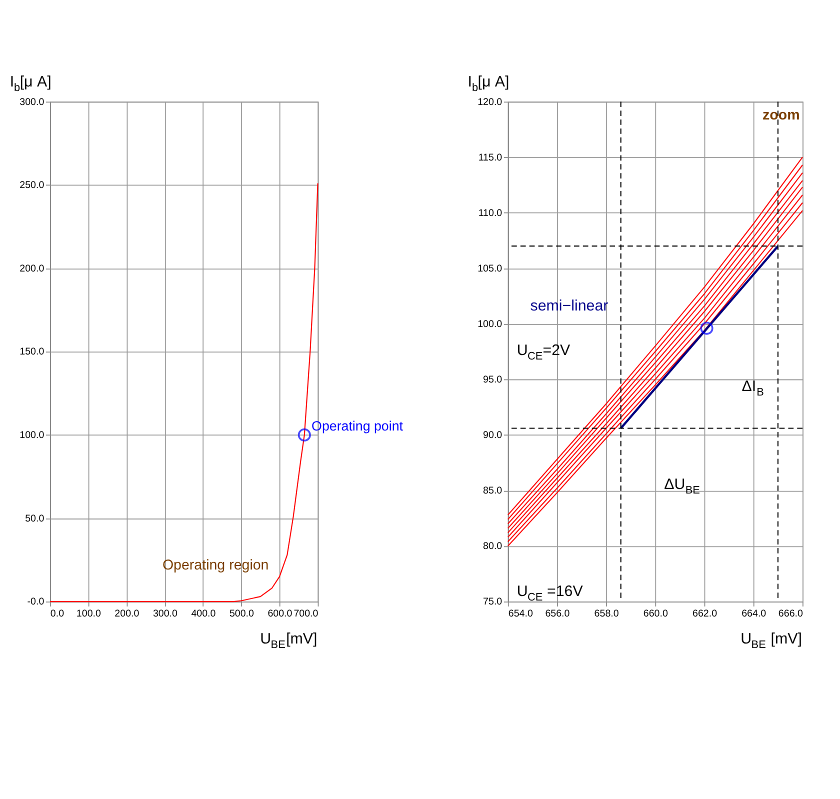  Describe the element at coordinates (754, 614) in the screenshot. I see `x-tick-label: 664.0` at that location.